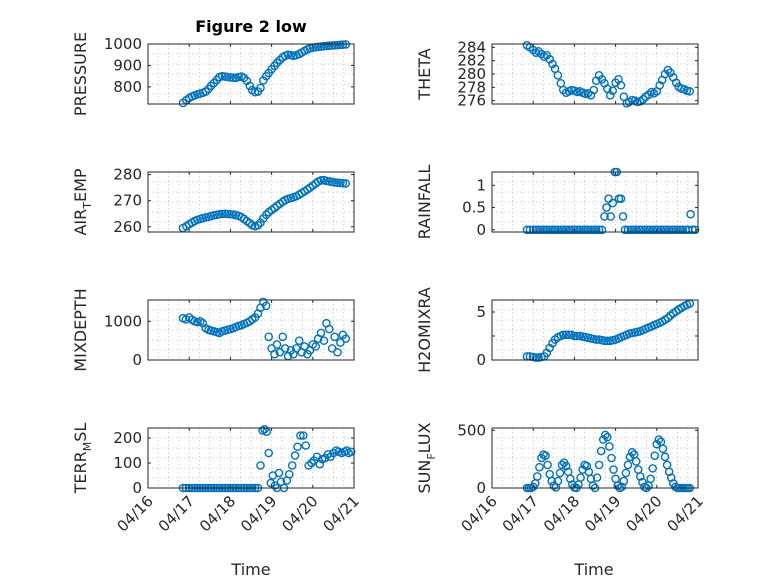  I want to click on y-axis-label: AIRTEMP, so click(82, 201).